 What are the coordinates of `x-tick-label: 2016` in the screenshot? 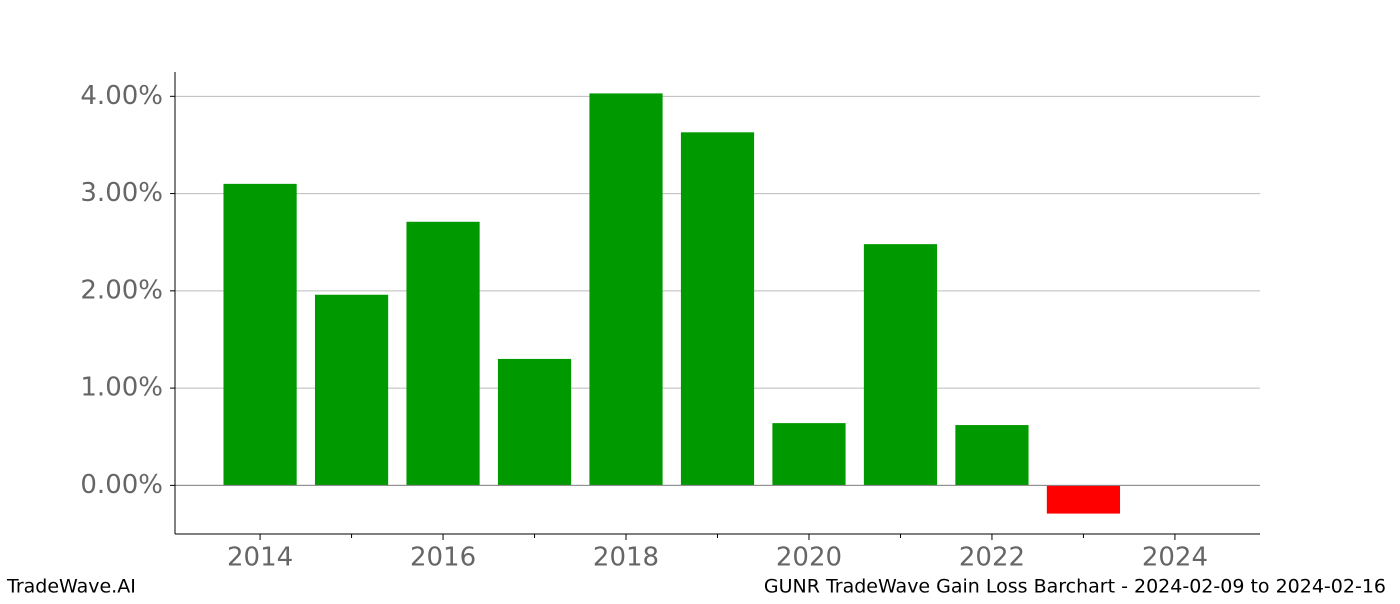 It's located at (443, 558).